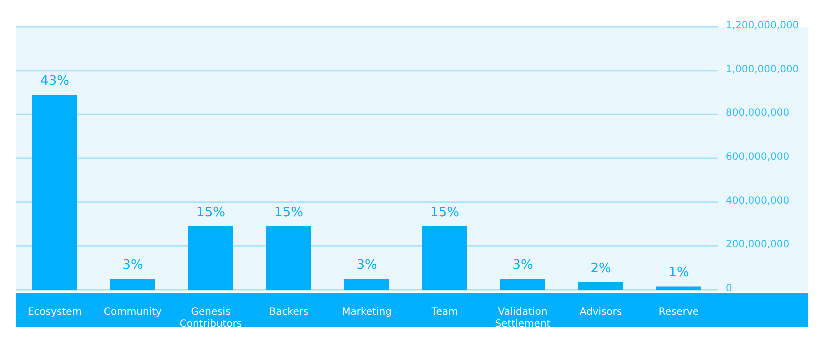  Describe the element at coordinates (758, 201) in the screenshot. I see `y-tick-label: 400,000,000` at that location.